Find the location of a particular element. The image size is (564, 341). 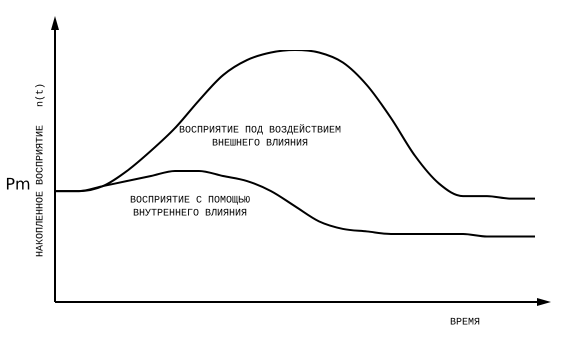

x-axis-title: ВРЕМЯ is located at coordinates (465, 323).